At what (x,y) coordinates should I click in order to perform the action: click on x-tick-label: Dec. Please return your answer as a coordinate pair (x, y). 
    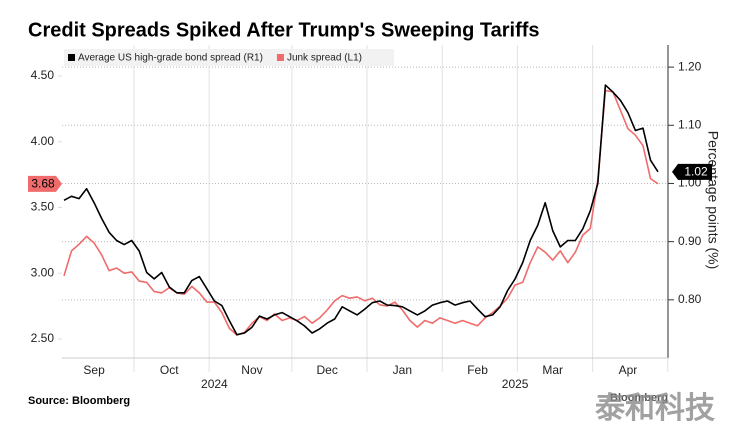
    Looking at the image, I should click on (326, 370).